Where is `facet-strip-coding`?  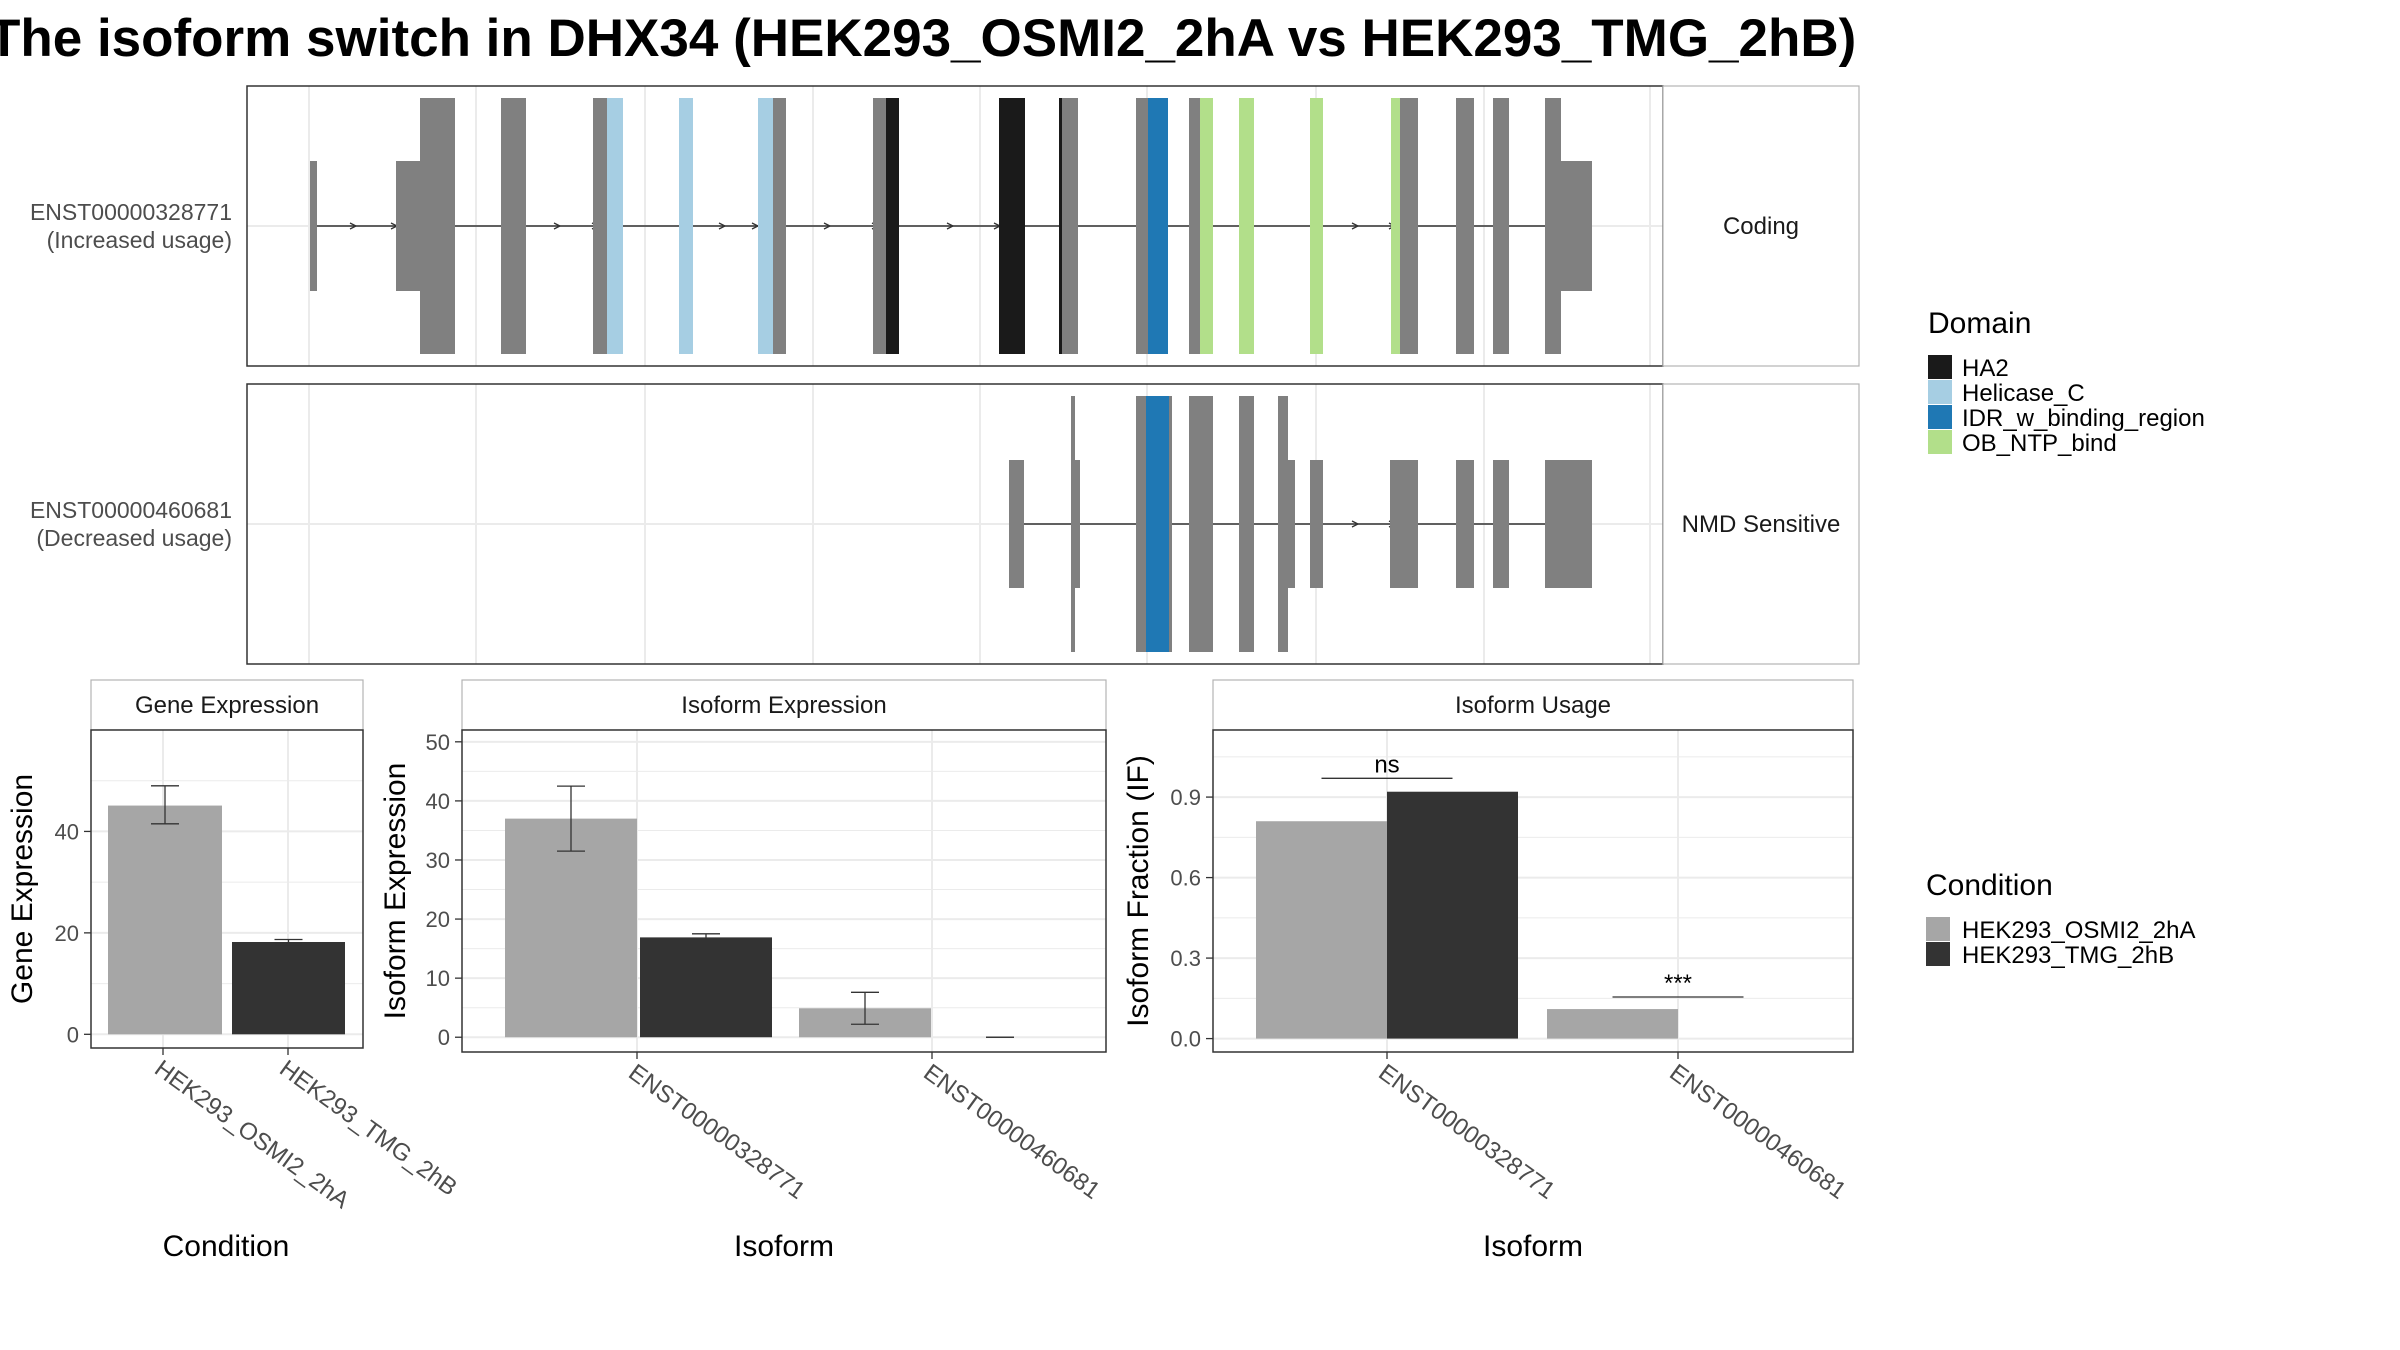 facet-strip-coding is located at coordinates (1761, 226).